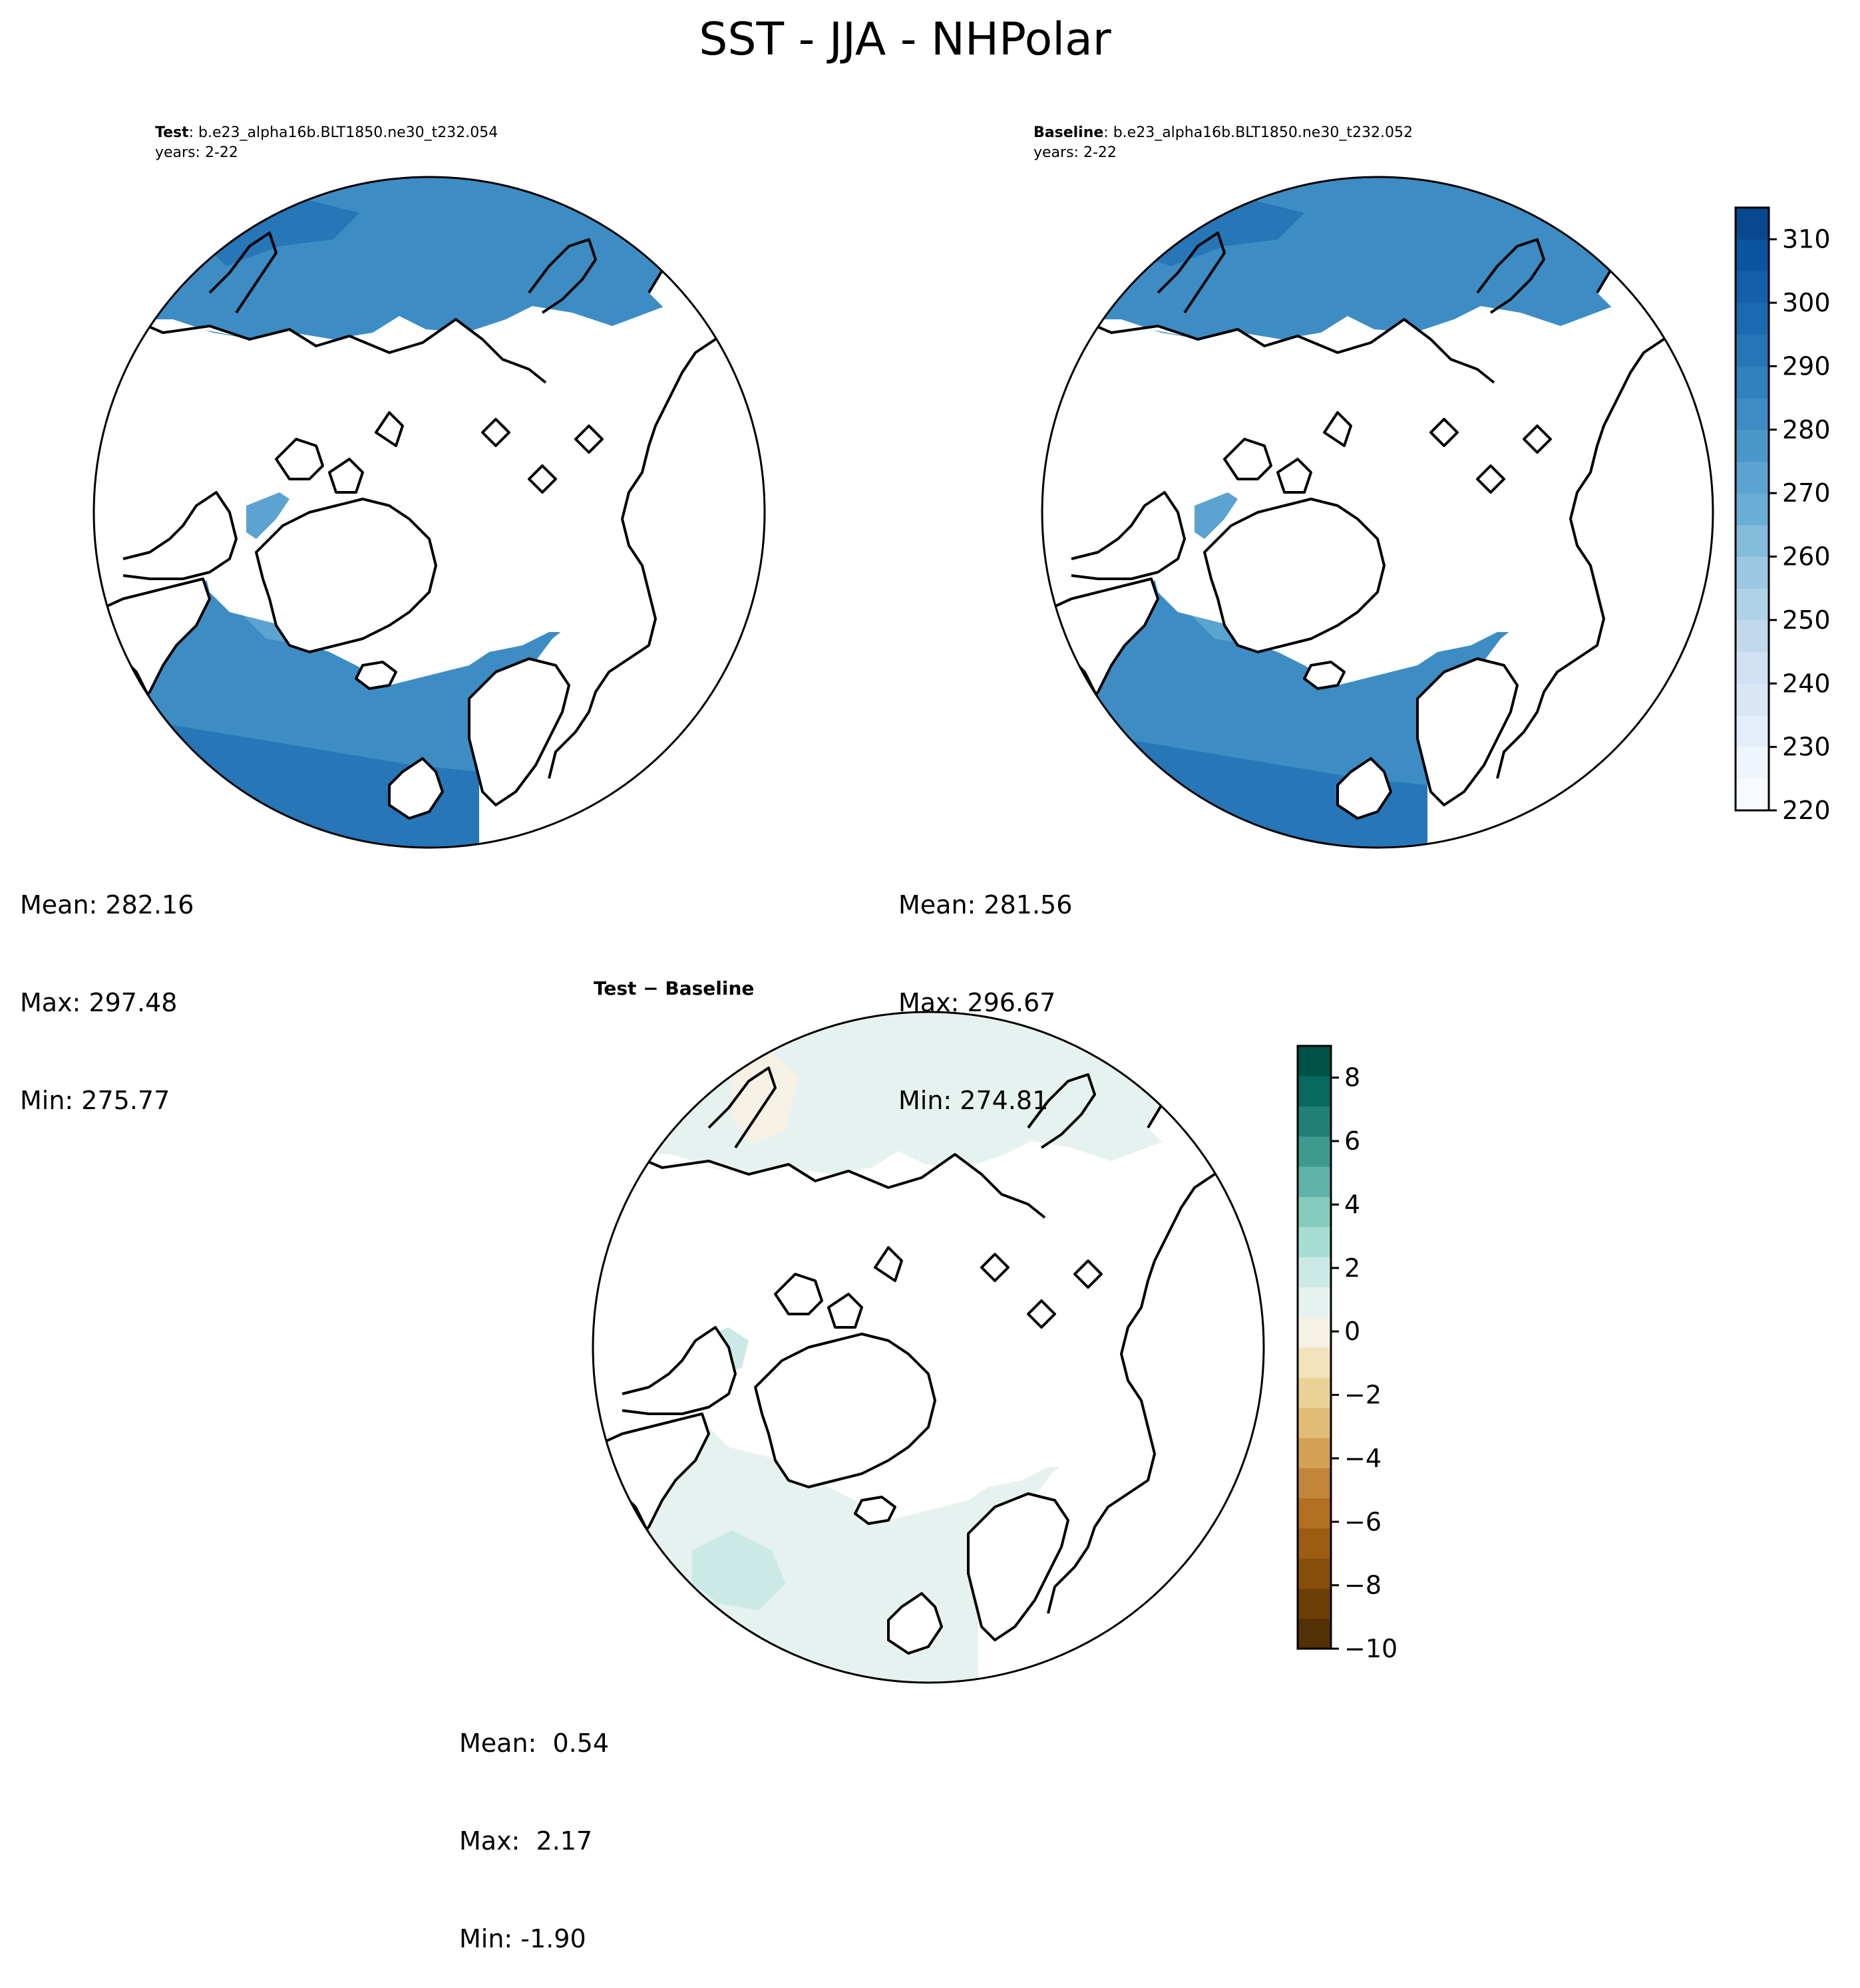  Describe the element at coordinates (1370, 1648) in the screenshot. I see `colorbar-diff-tick-label: −10` at that location.